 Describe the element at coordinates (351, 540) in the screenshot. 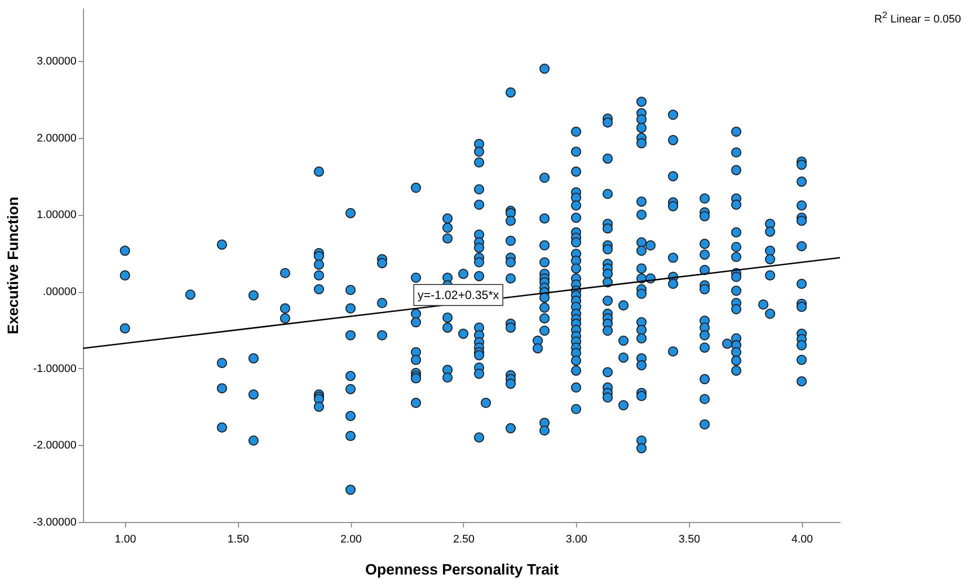

I see `x-tick-label: 2.00` at that location.